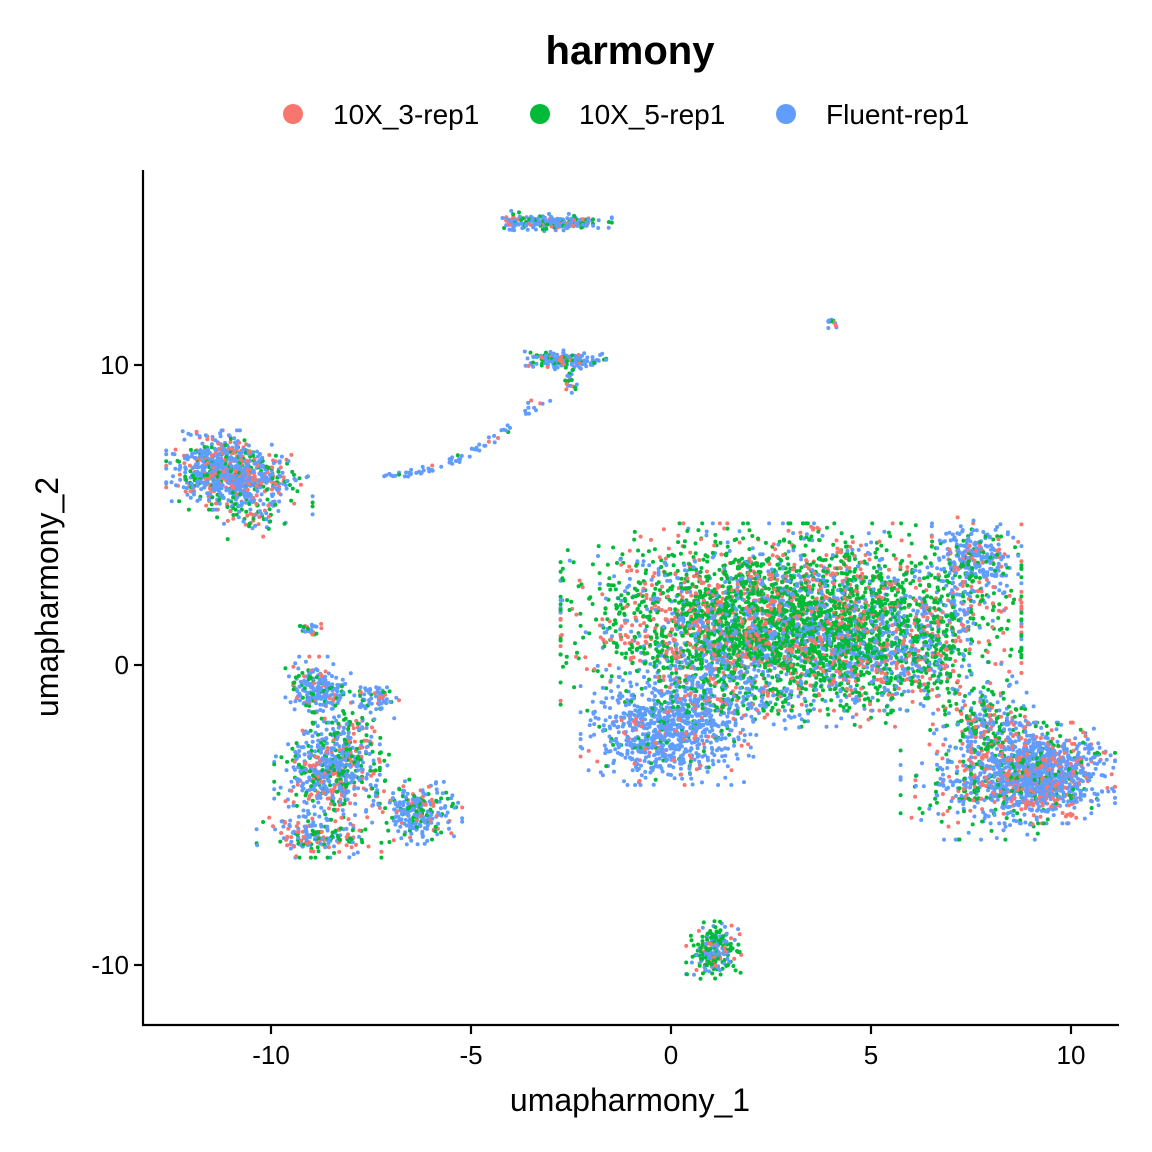 The height and width of the screenshot is (1152, 1152). Describe the element at coordinates (652, 114) in the screenshot. I see `legend-label-10x5: 10X_5-rep1` at that location.